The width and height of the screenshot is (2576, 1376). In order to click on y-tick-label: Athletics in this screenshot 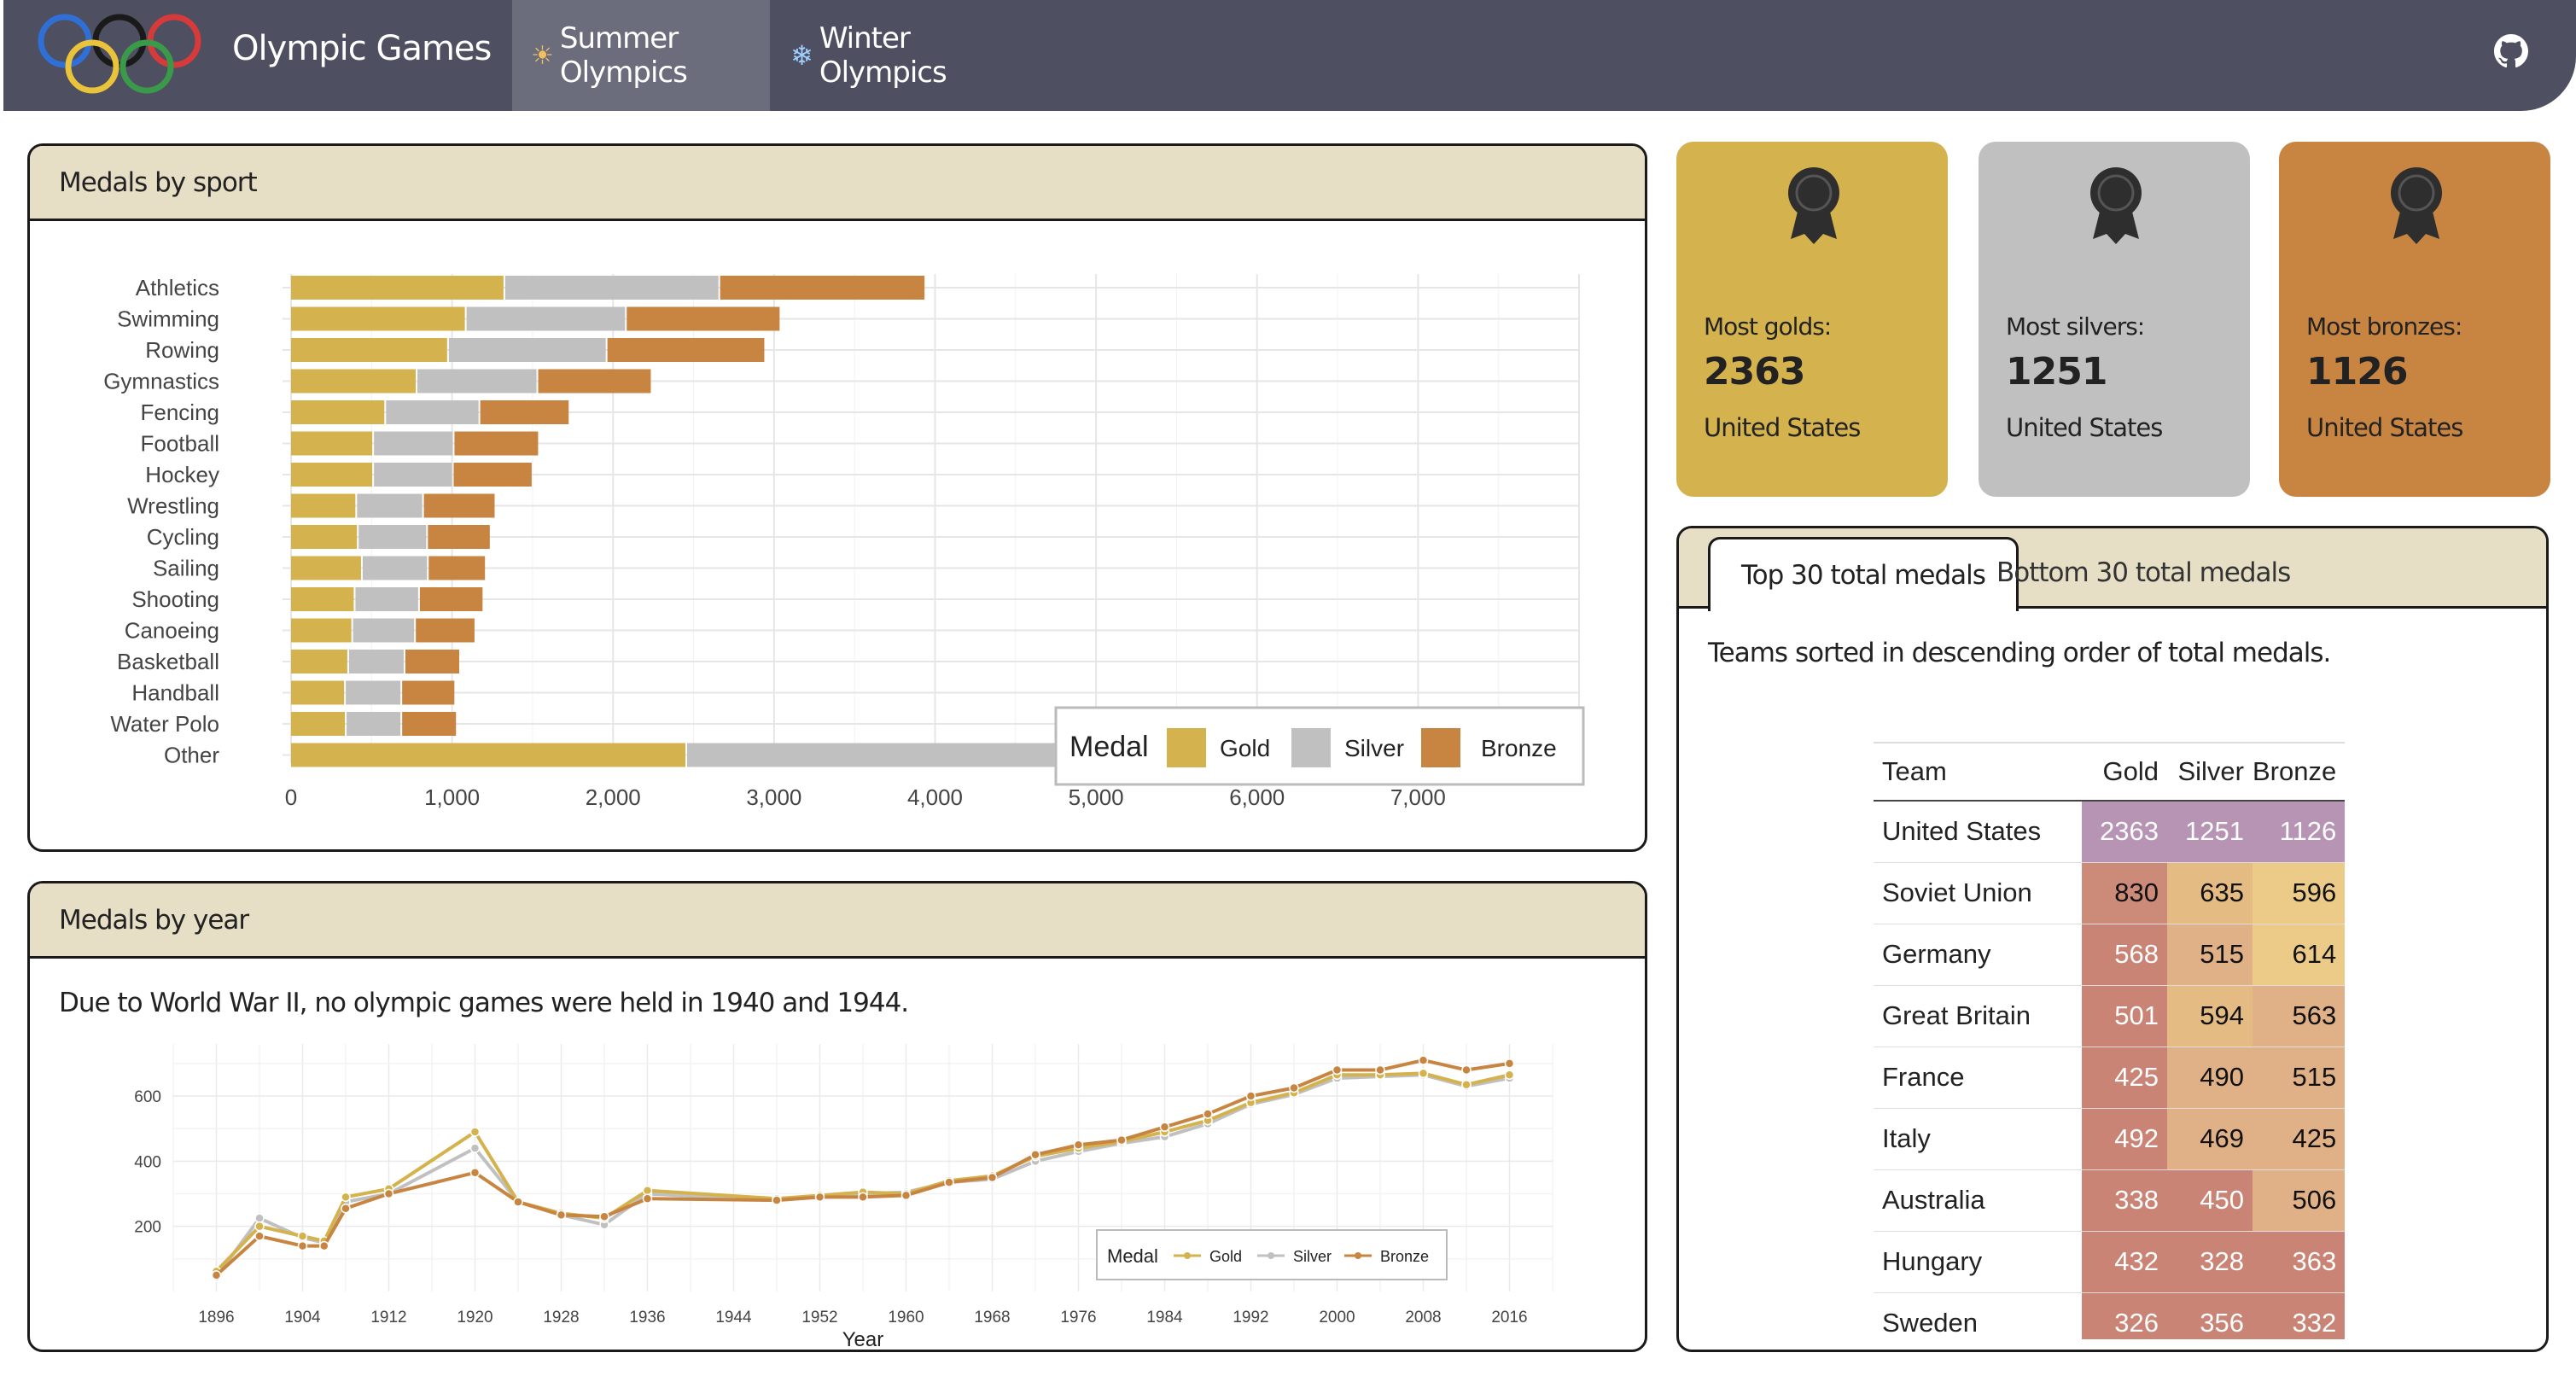, I will do `click(177, 287)`.